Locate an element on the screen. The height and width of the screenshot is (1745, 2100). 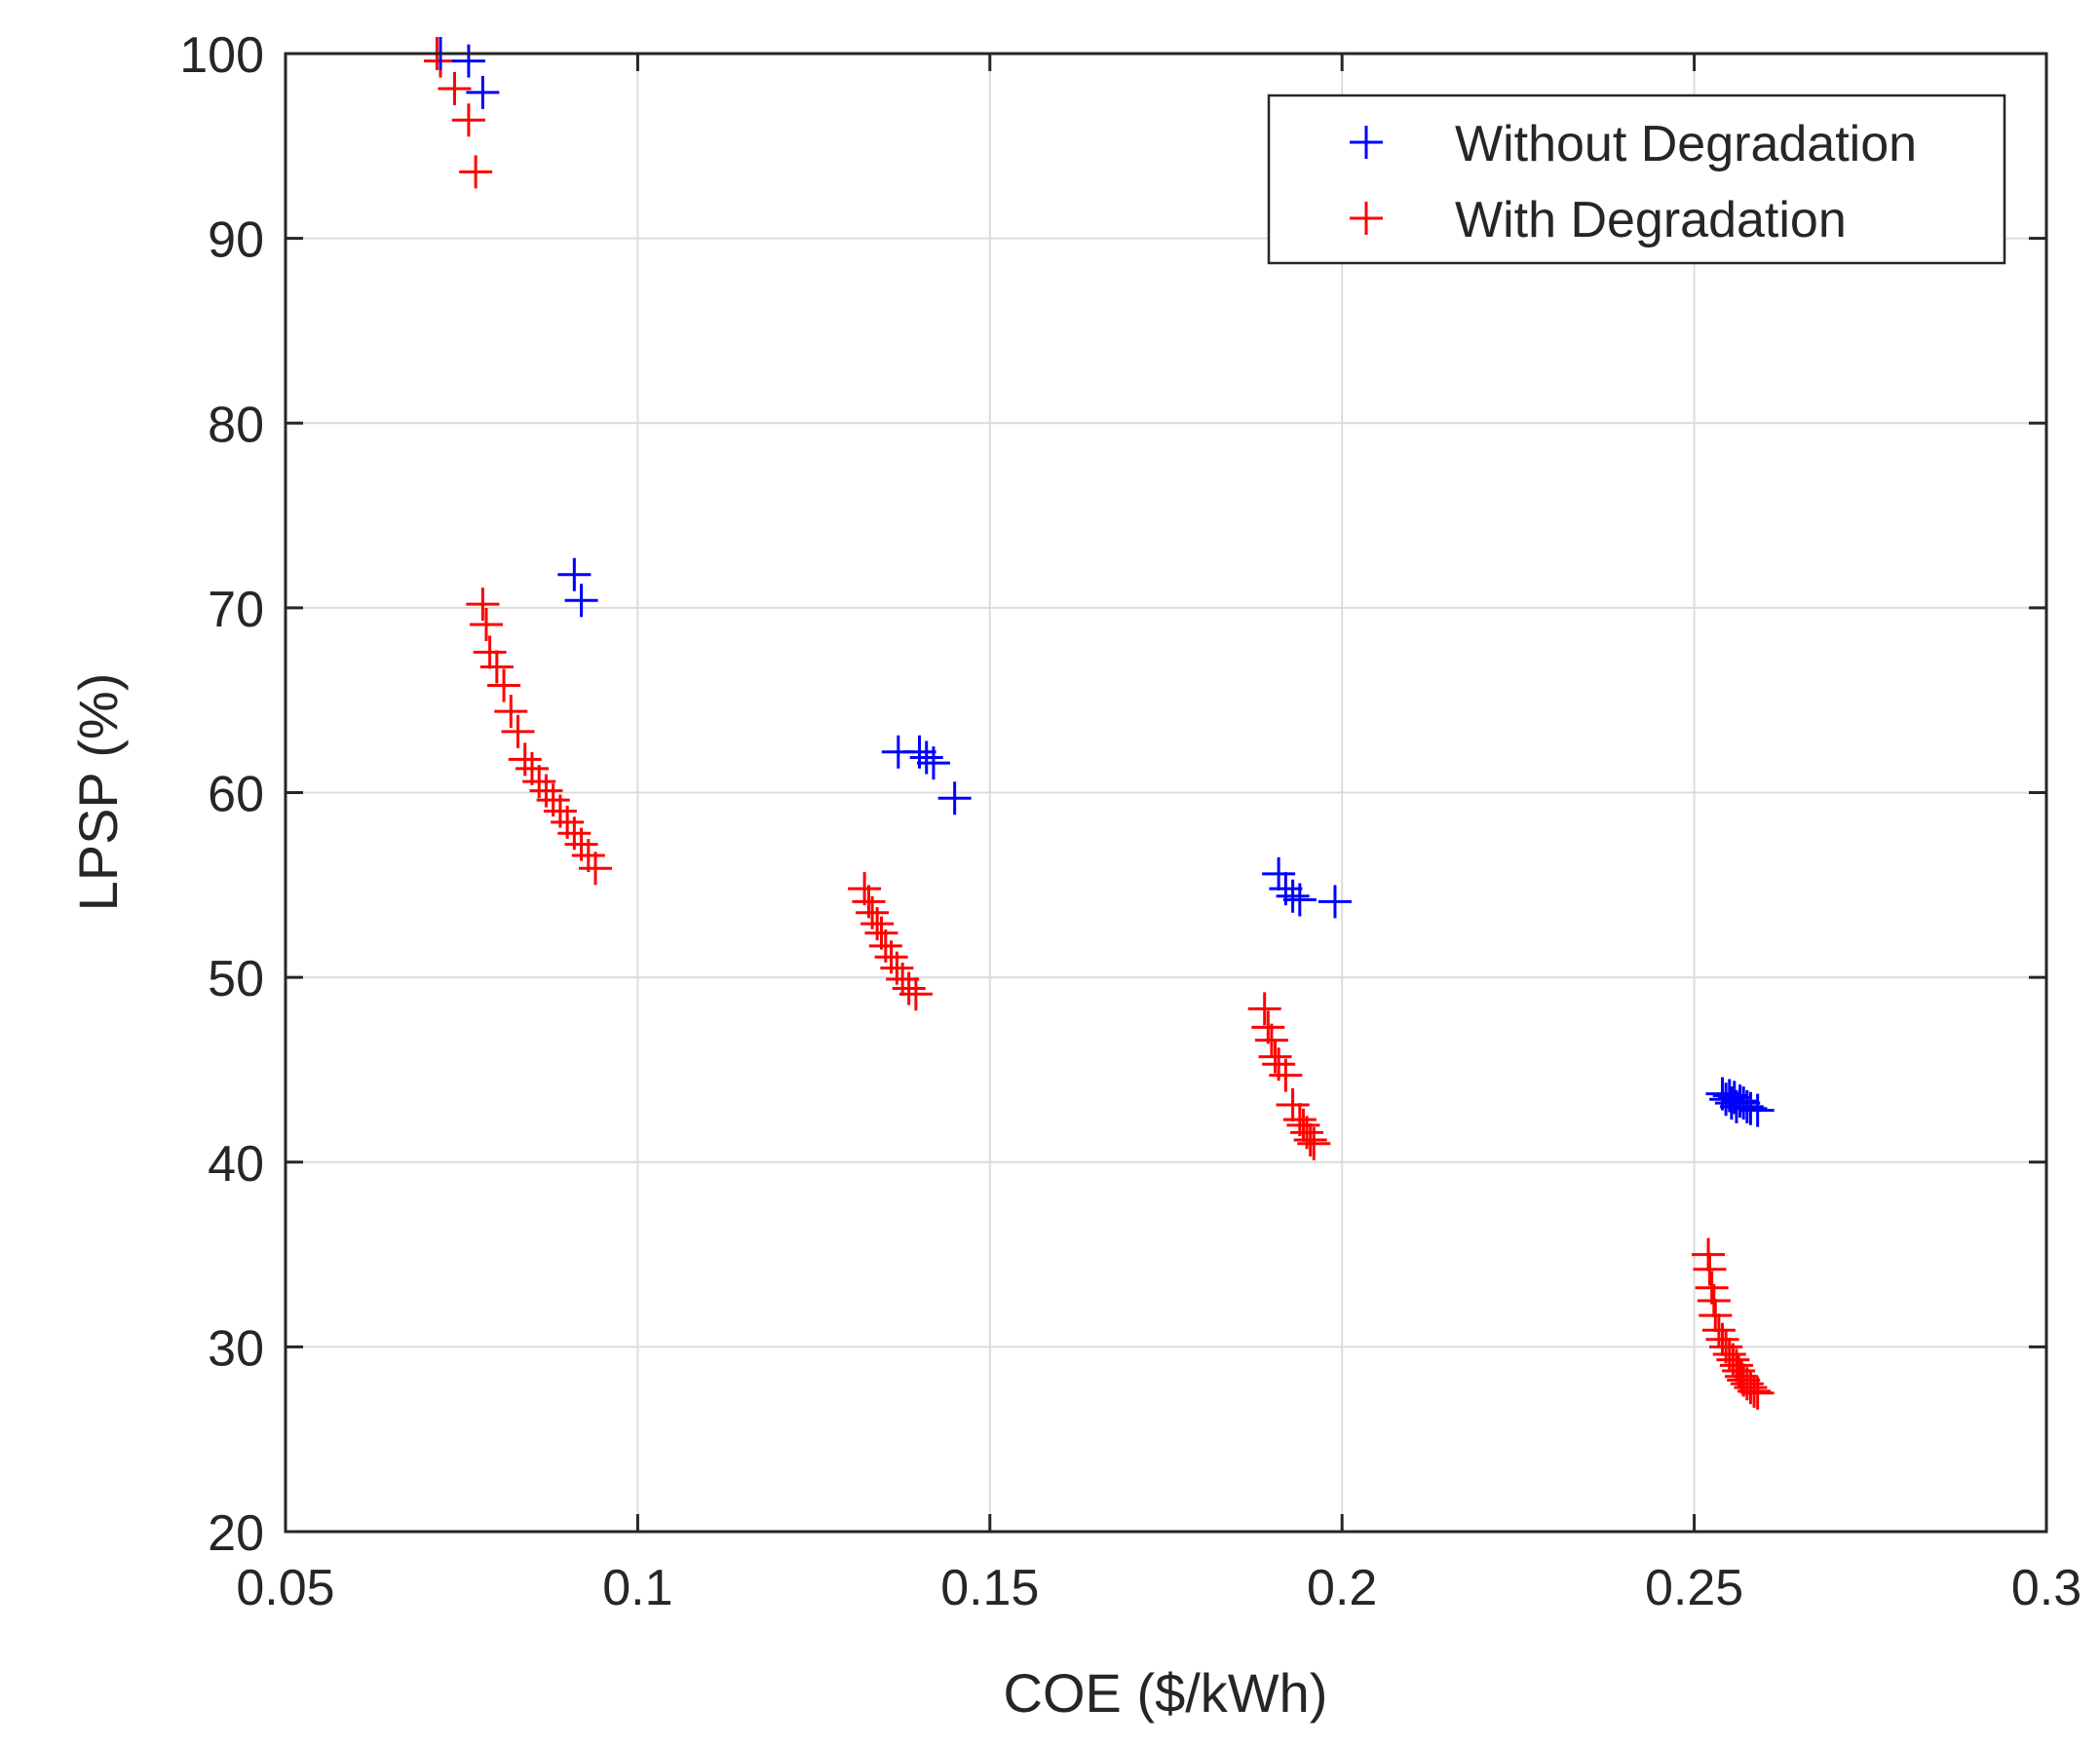
x-tick-label: 0.1 is located at coordinates (637, 1588).